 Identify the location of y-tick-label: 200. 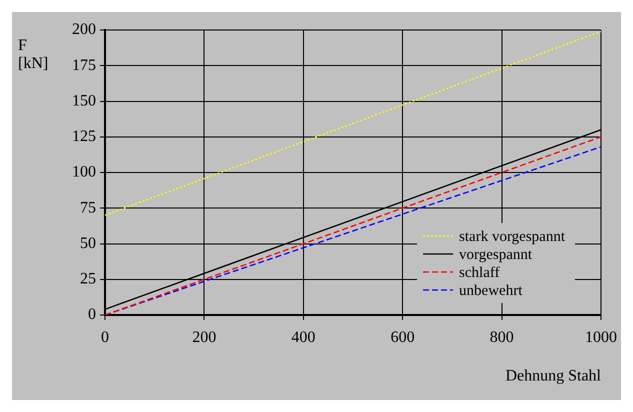
(84, 29).